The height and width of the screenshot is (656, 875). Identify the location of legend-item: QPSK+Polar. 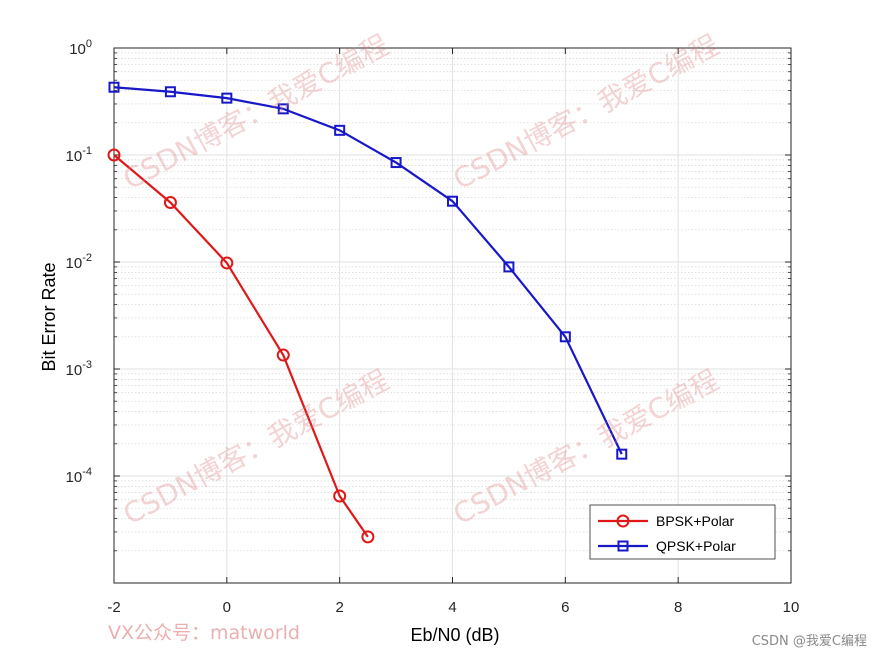
(667, 546).